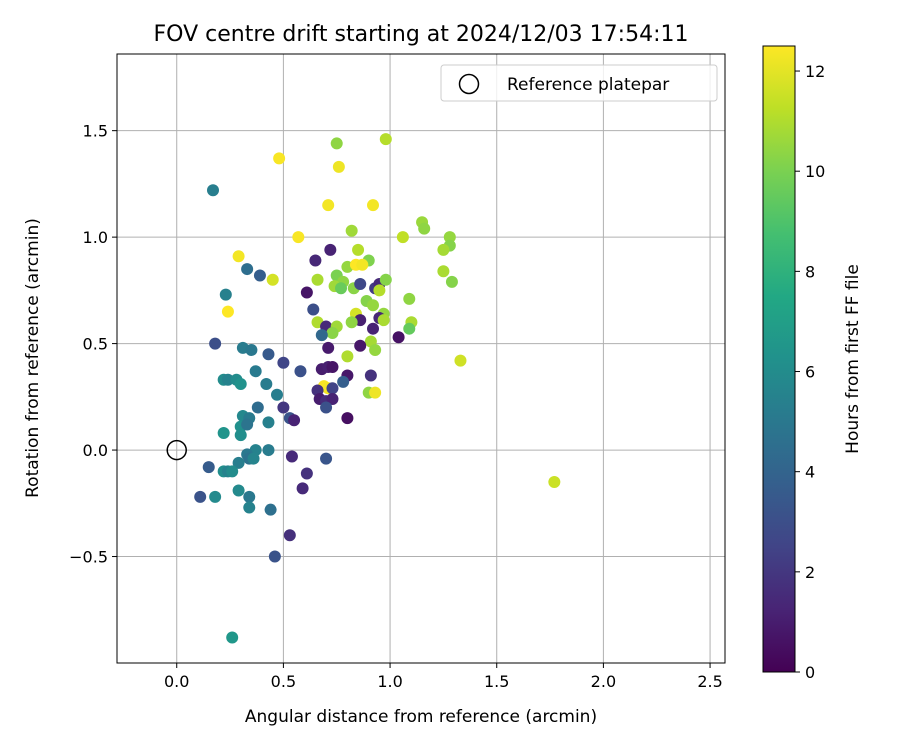 This screenshot has width=900, height=750. I want to click on colorbar-tick-label: 8, so click(810, 271).